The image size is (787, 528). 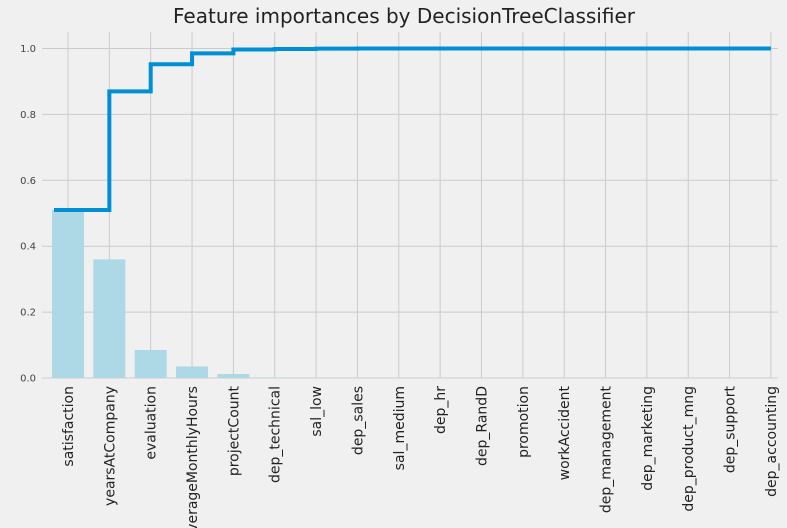 What do you see at coordinates (772, 441) in the screenshot?
I see `x-tick-label: dep_accounting` at bounding box center [772, 441].